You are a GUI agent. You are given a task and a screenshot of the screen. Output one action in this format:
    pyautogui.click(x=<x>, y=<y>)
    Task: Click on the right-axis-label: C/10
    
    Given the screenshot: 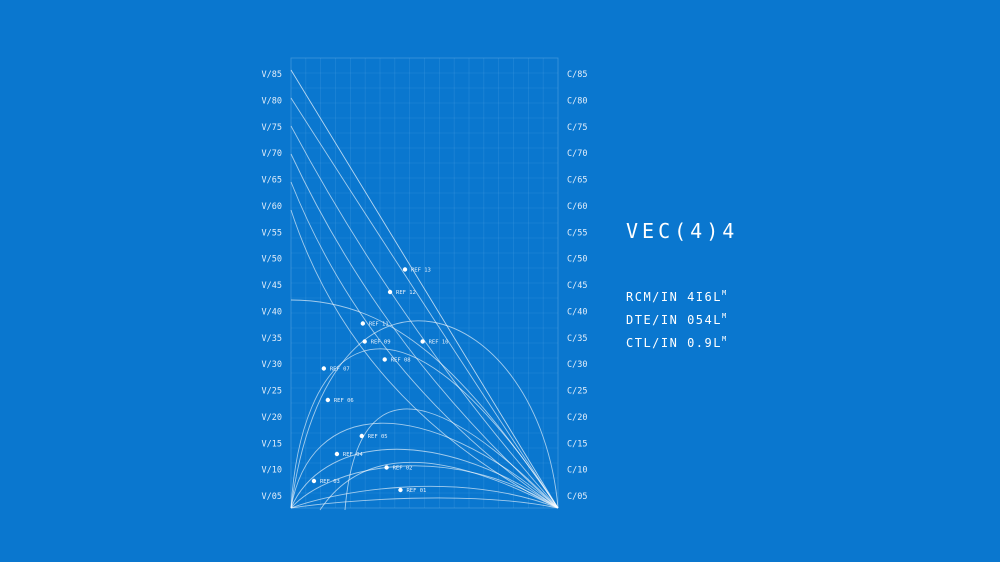 What is the action you would take?
    pyautogui.click(x=577, y=471)
    